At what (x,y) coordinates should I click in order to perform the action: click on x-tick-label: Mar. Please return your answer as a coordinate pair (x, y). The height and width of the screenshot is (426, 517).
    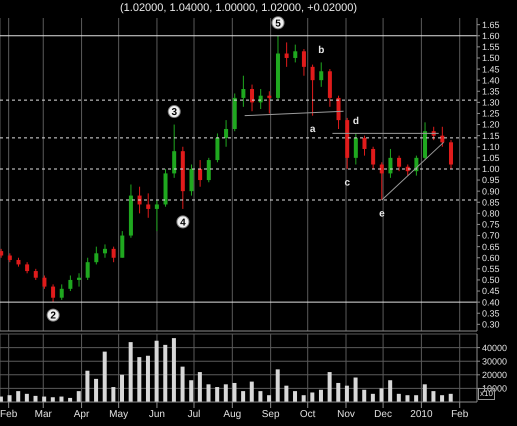
    Looking at the image, I should click on (43, 414).